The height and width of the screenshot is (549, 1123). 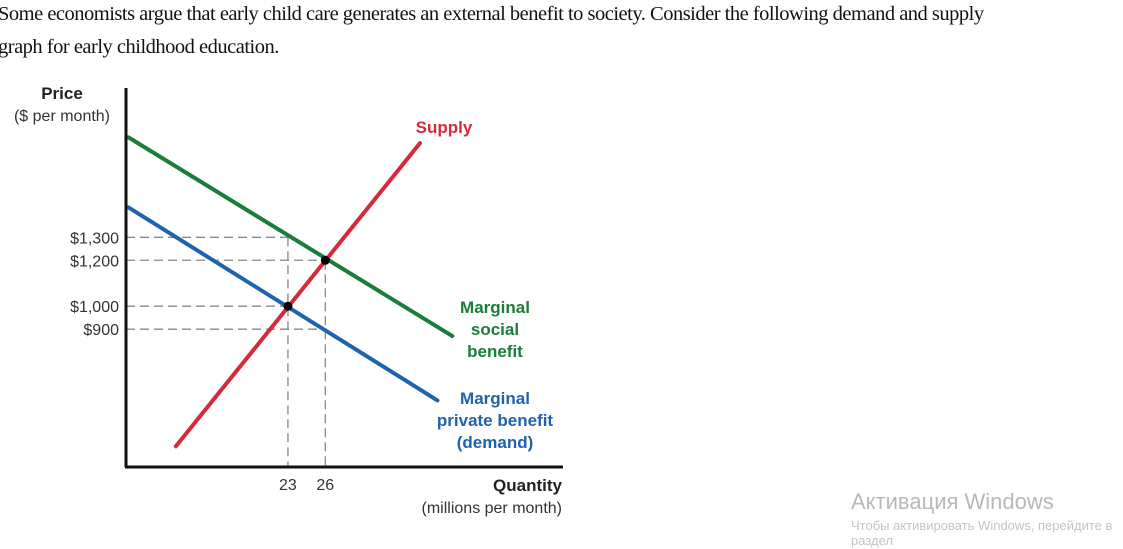 What do you see at coordinates (94, 261) in the screenshot?
I see `y-tick-label: $1,200` at bounding box center [94, 261].